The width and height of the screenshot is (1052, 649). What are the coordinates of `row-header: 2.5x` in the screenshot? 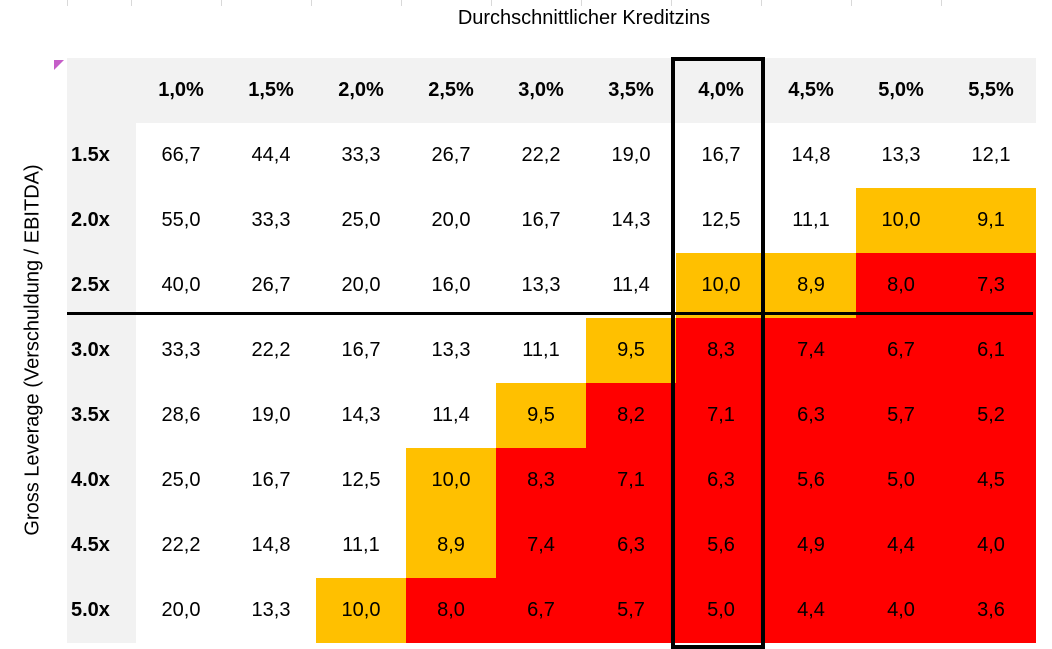 It's located at (101, 285).